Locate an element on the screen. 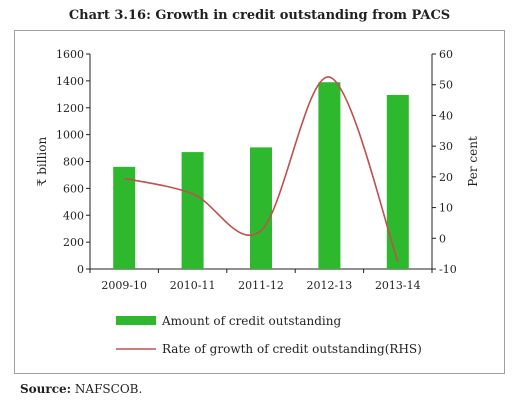 Image resolution: width=519 pixels, height=412 pixels. right-tick-label: 10 is located at coordinates (446, 208).